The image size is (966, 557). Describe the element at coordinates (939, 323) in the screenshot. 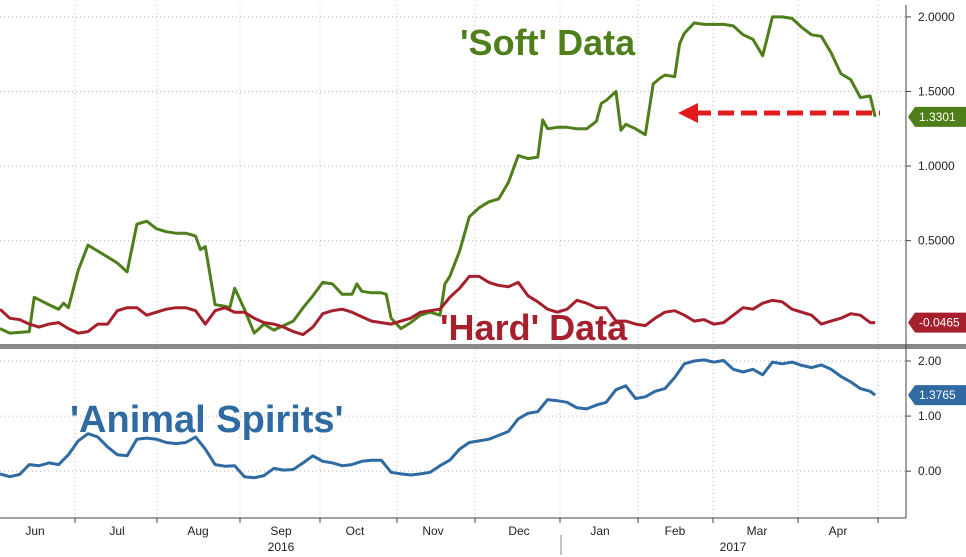

I see `last-value-label: -0.0465` at that location.